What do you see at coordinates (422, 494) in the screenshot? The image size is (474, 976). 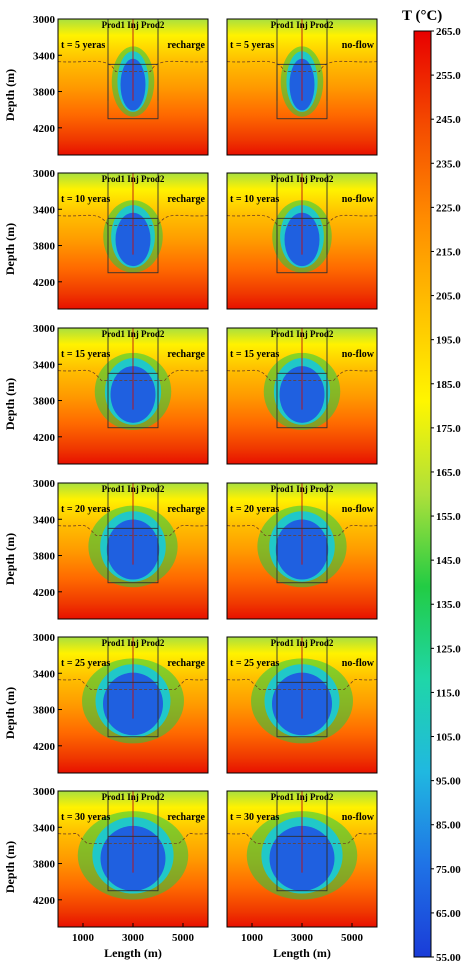 I see `colorbar-gradient` at bounding box center [422, 494].